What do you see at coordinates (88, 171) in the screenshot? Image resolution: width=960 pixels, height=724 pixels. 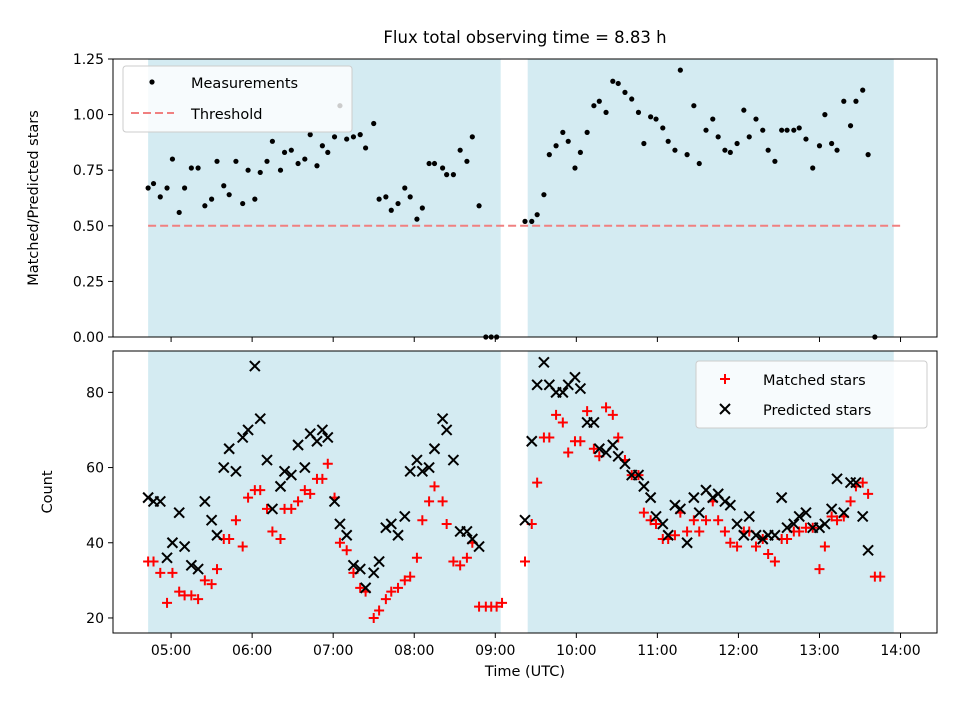 I see `y-tick-label: 0.75` at bounding box center [88, 171].